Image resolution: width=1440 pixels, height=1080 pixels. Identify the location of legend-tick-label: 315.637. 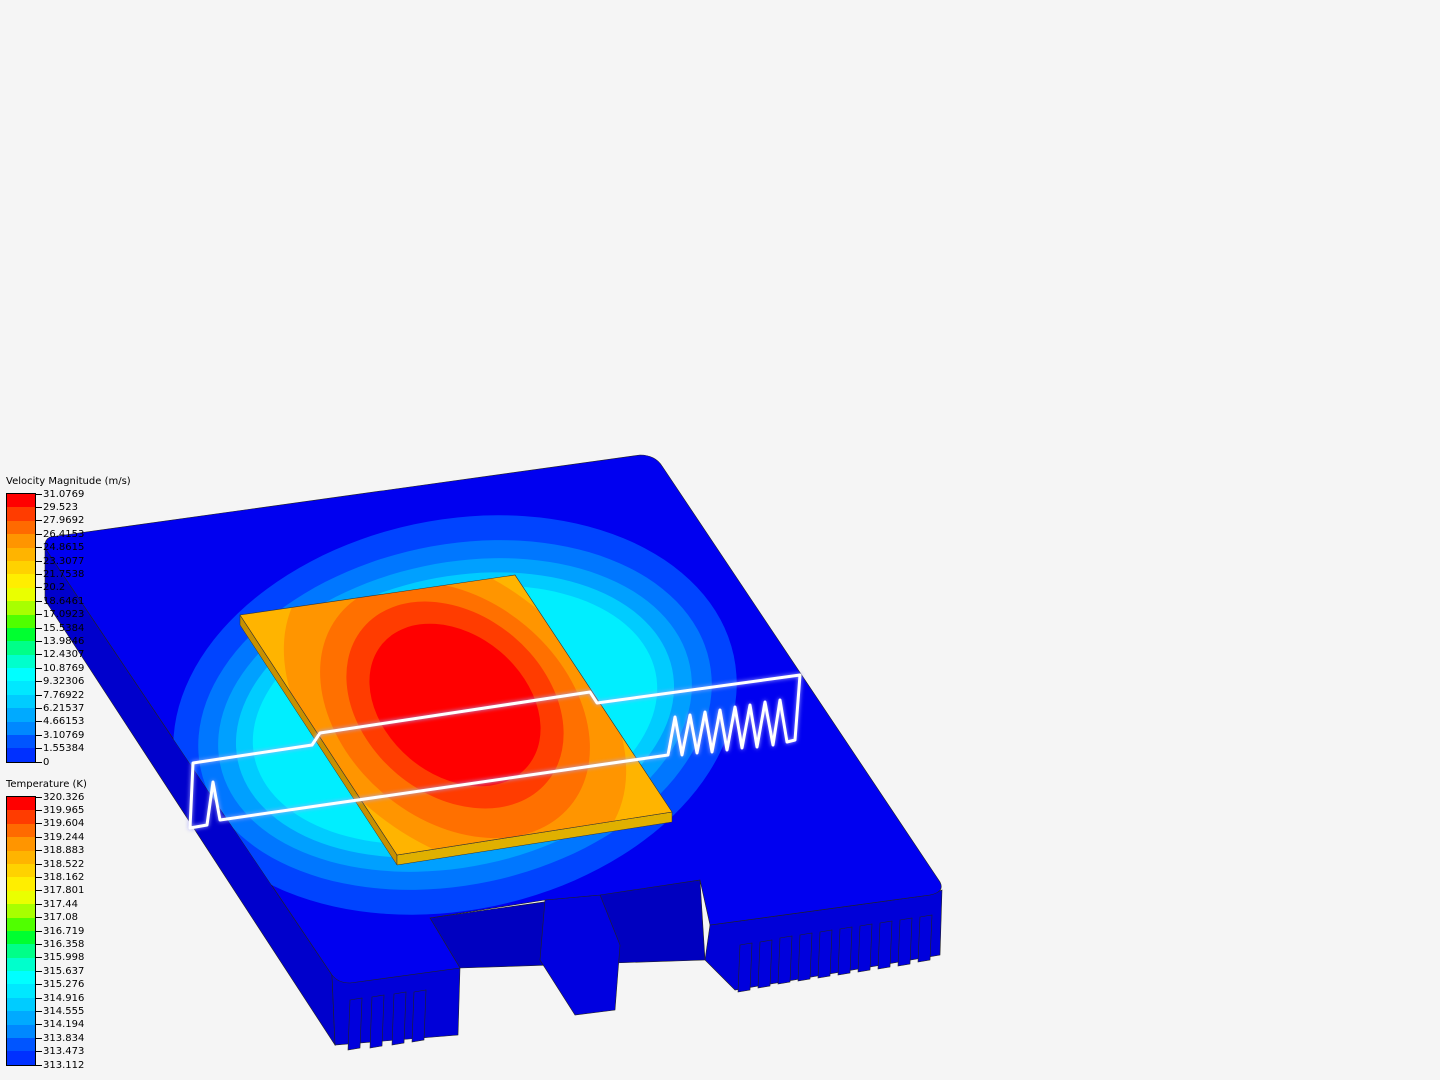
(59, 971).